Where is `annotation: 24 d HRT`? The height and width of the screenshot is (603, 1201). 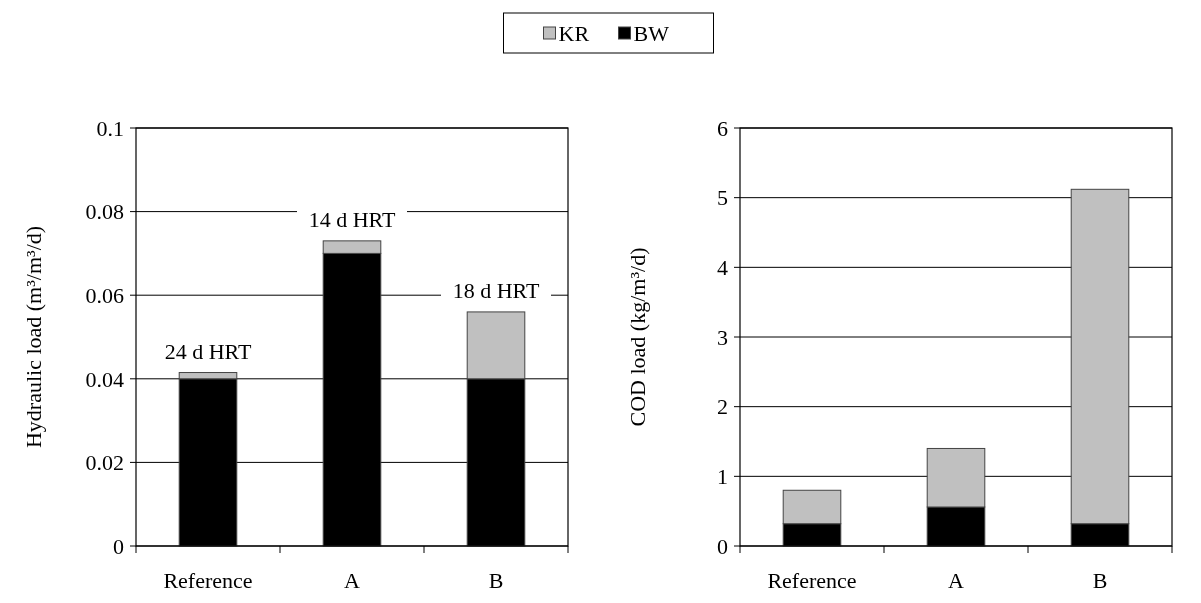 annotation: 24 d HRT is located at coordinates (208, 351).